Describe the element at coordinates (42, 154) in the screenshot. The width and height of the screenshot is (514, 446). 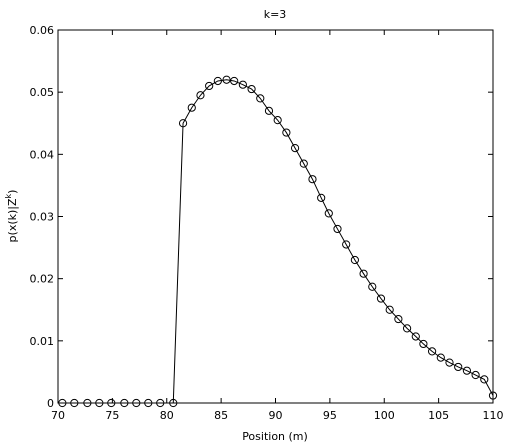
I see `y-tick-label: 0.04` at that location.